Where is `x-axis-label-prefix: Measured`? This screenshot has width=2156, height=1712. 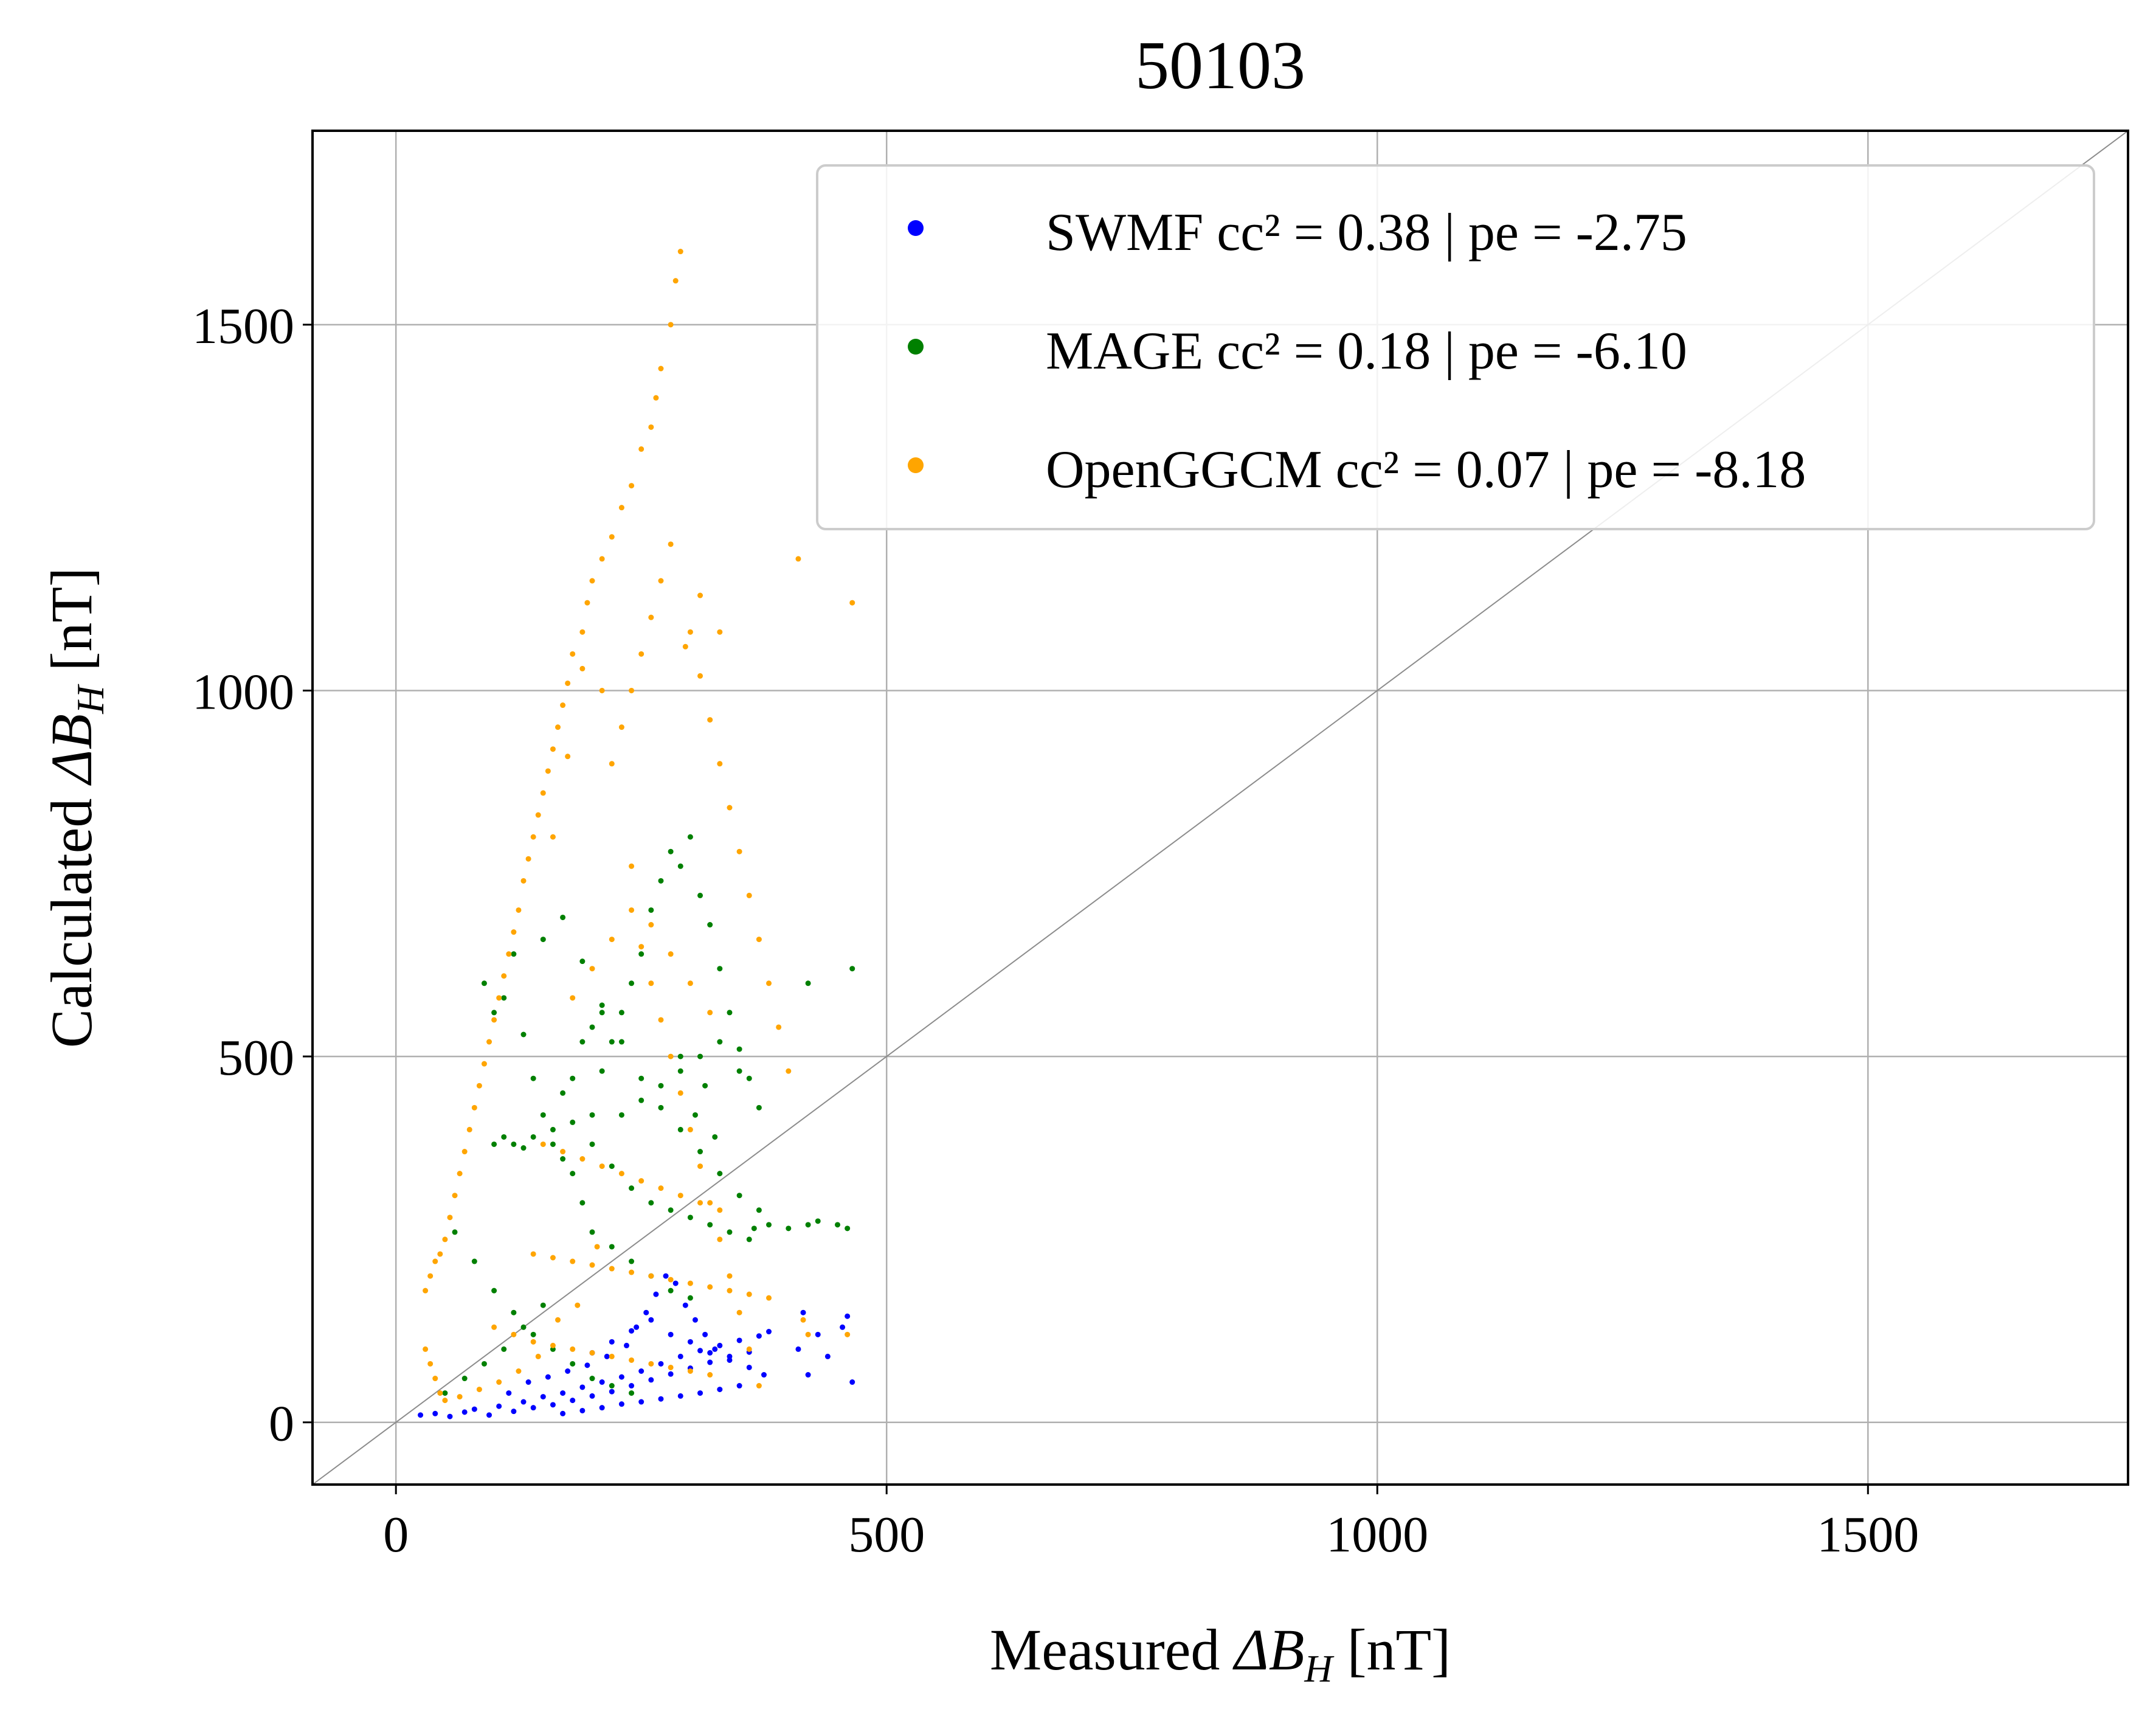 x-axis-label-prefix: Measured is located at coordinates (1113, 1649).